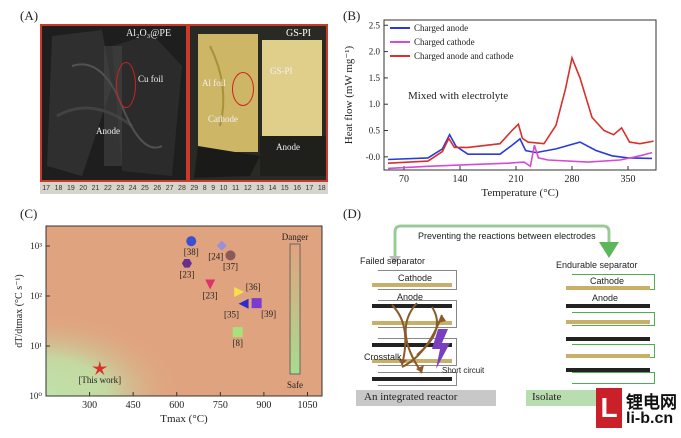  I want to click on ruler-number: 14, so click(272, 188).